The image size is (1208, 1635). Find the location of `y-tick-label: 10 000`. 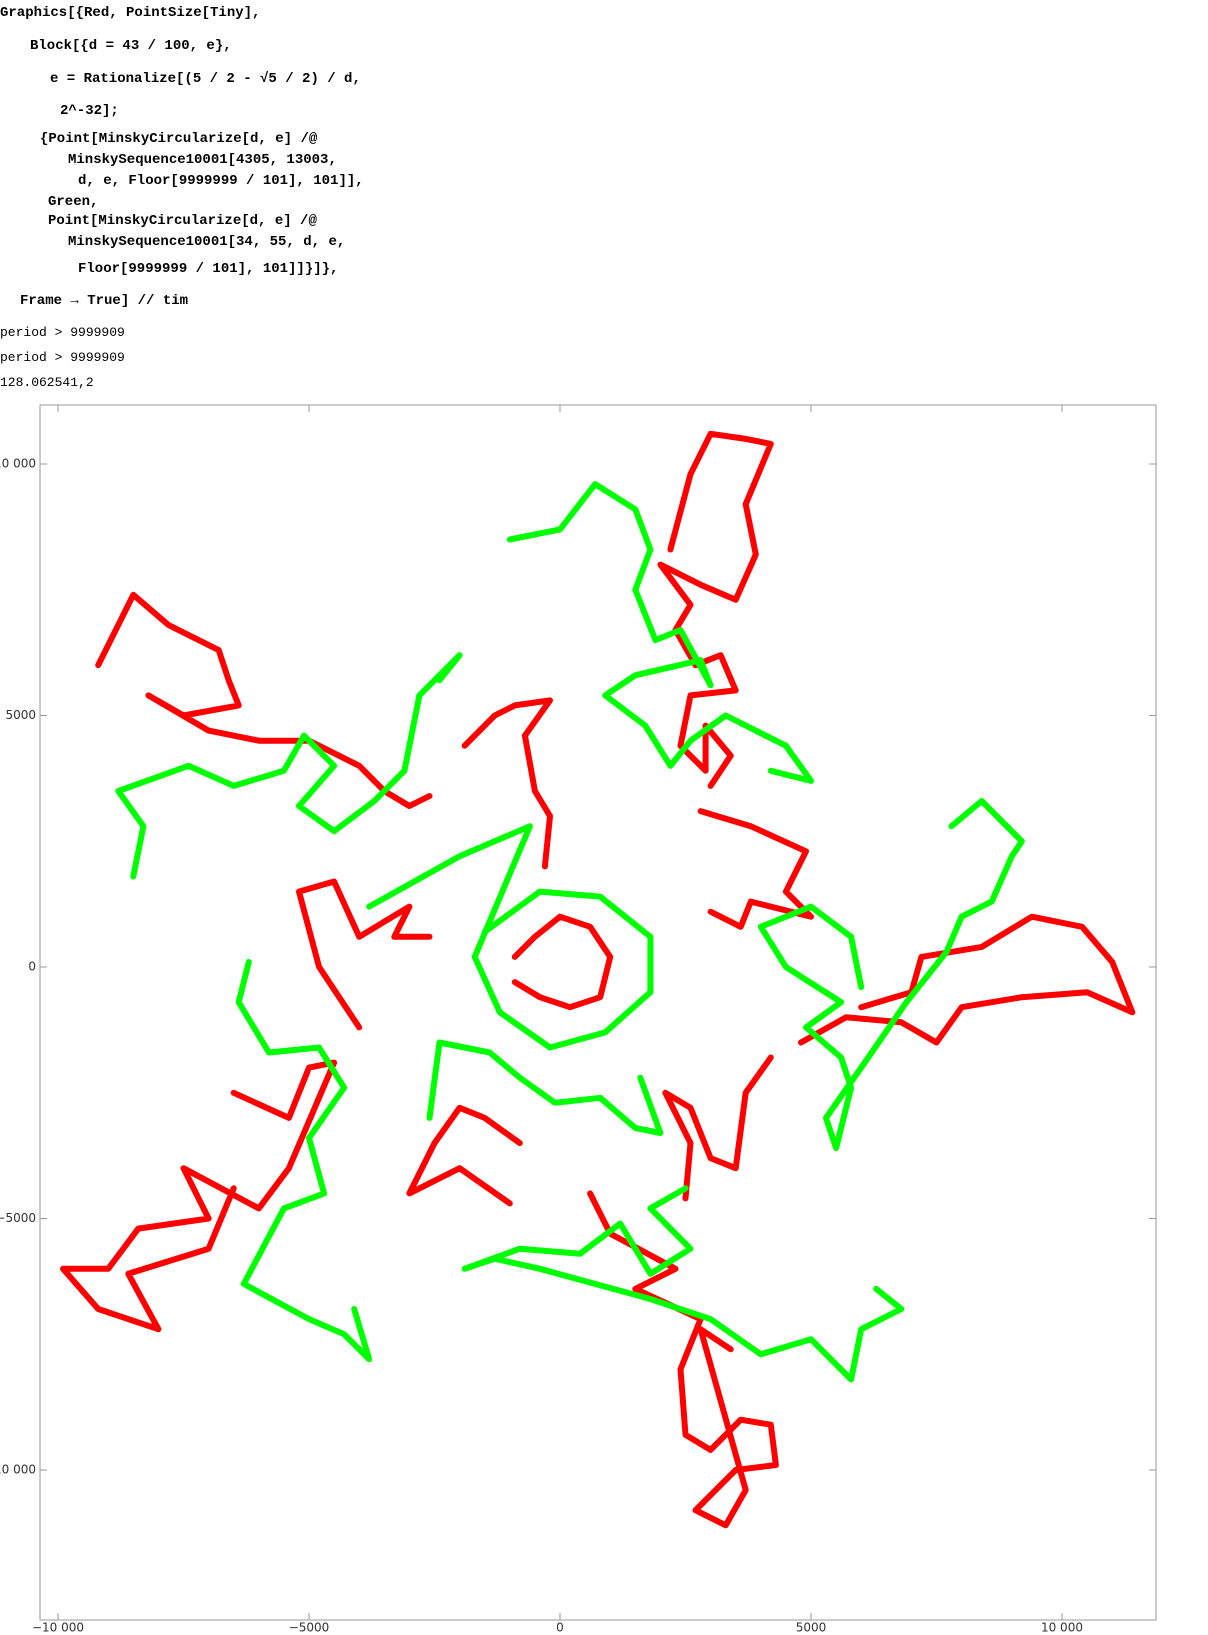

y-tick-label: 10 000 is located at coordinates (18, 464).